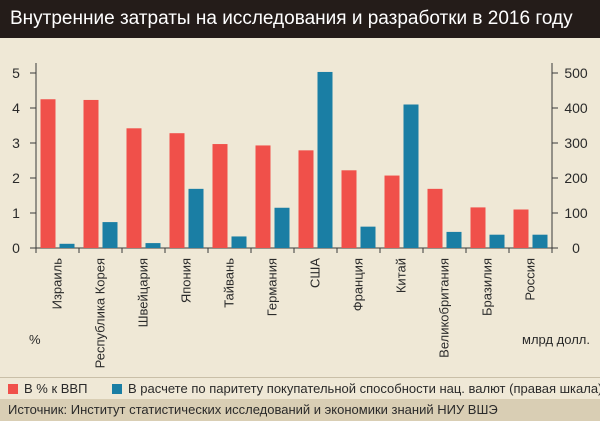 This screenshot has width=600, height=421. Describe the element at coordinates (576, 213) in the screenshot. I see `right-tick-label: 100` at that location.